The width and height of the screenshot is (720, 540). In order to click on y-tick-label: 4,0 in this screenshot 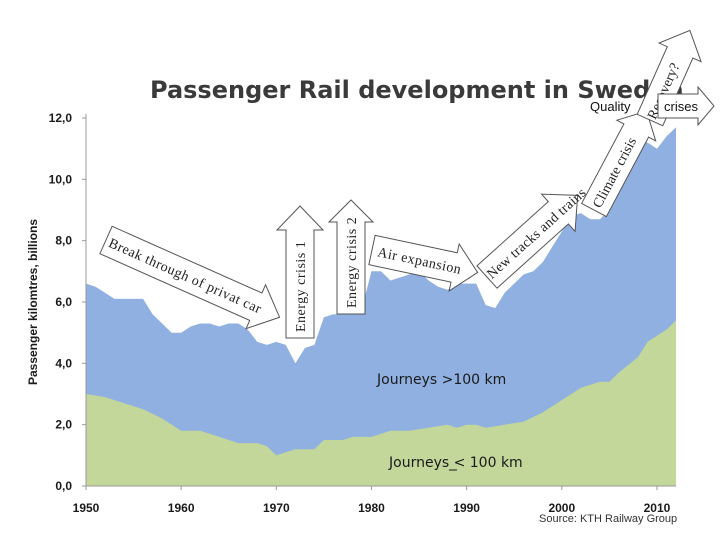, I will do `click(63, 363)`.